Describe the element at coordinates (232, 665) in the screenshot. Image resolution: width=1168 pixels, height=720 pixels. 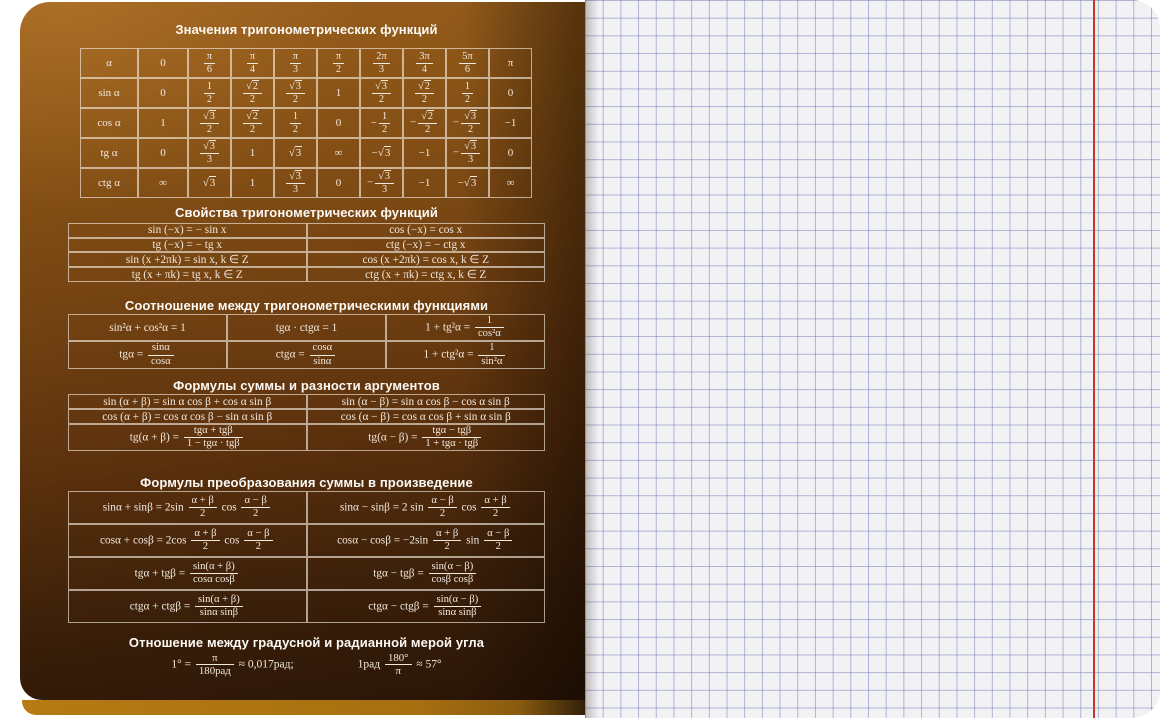
I see `degree-to-radian-formula: 1° = π 180рад ≈ 0,017рад;` at that location.